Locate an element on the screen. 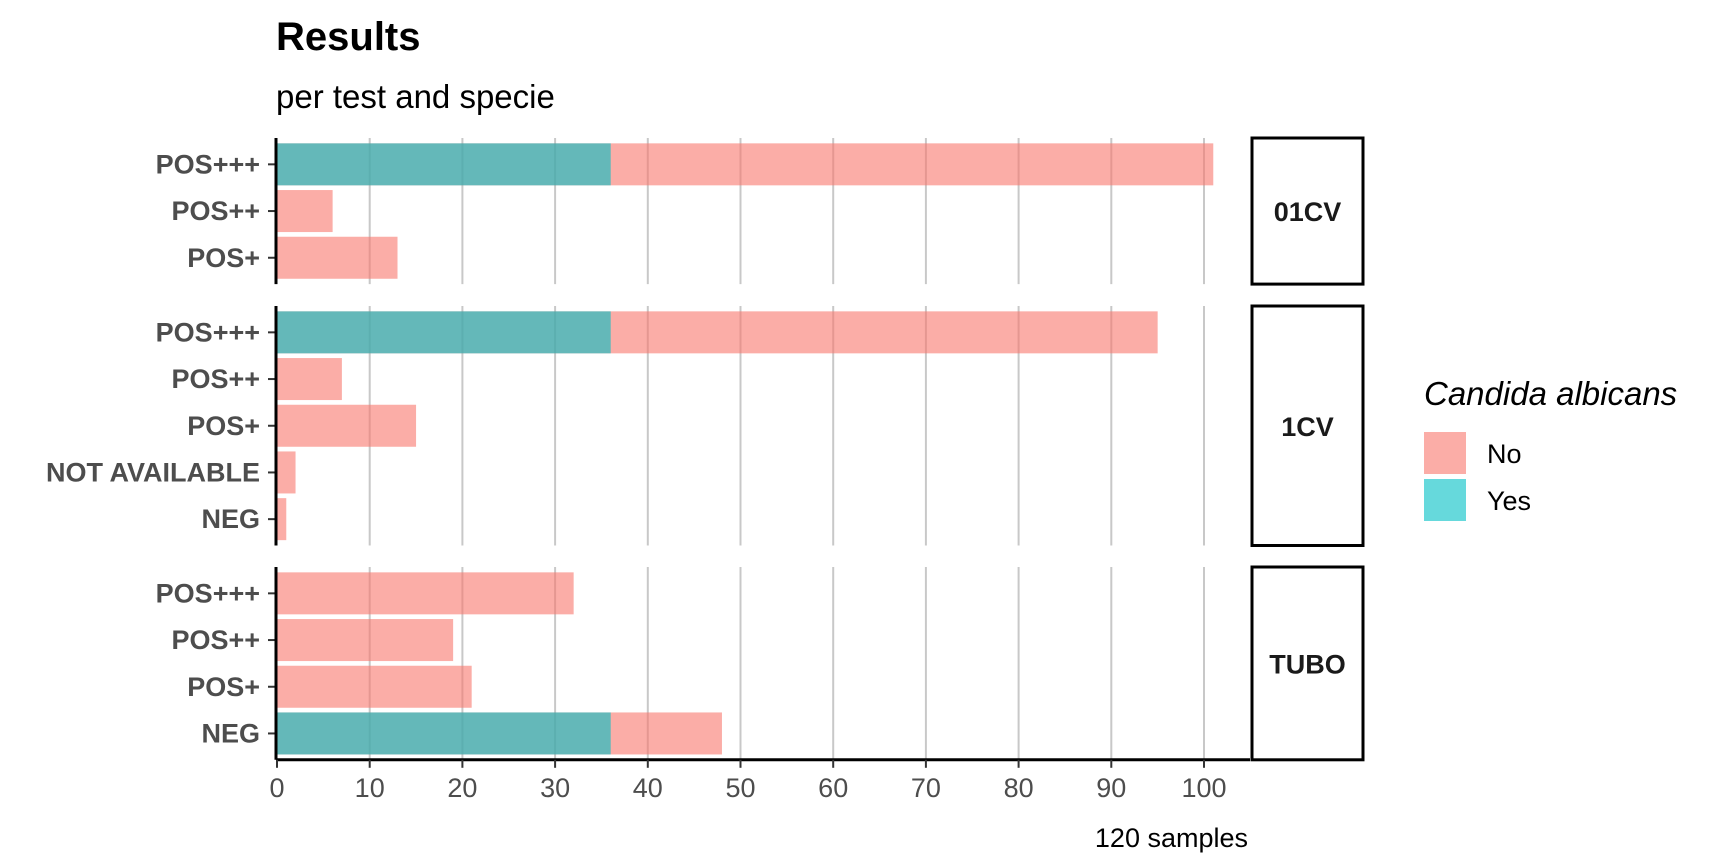  x-tick-label: 30 is located at coordinates (555, 788).